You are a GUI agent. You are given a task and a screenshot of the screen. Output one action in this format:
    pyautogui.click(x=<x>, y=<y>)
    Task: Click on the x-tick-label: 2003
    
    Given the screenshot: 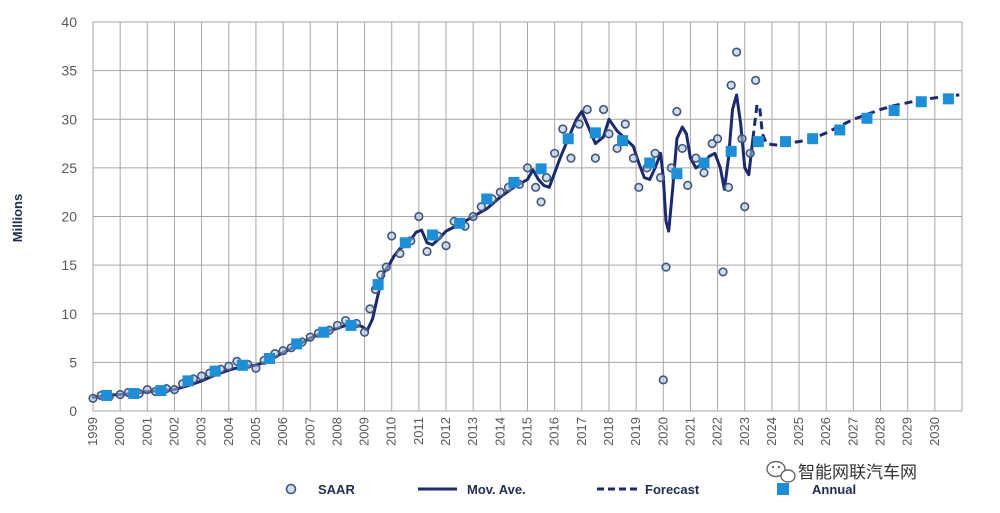 What is the action you would take?
    pyautogui.click(x=201, y=431)
    